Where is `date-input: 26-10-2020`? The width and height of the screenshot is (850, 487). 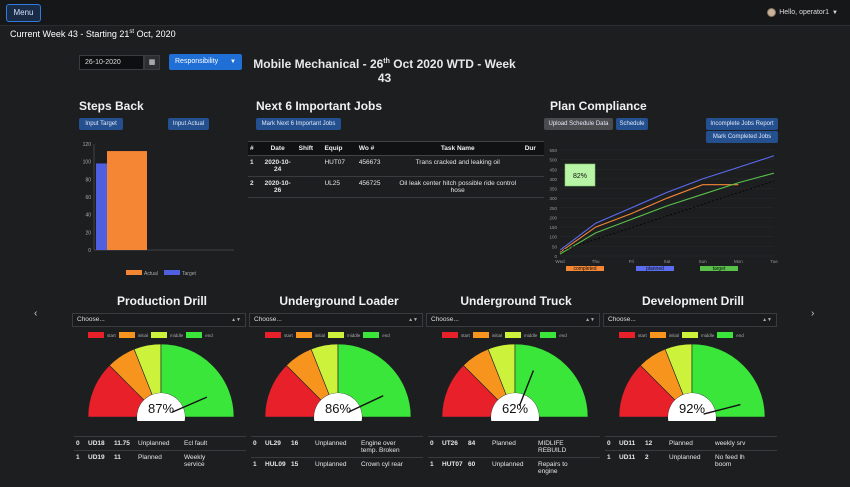
date-input: 26-10-2020 is located at coordinates (111, 62).